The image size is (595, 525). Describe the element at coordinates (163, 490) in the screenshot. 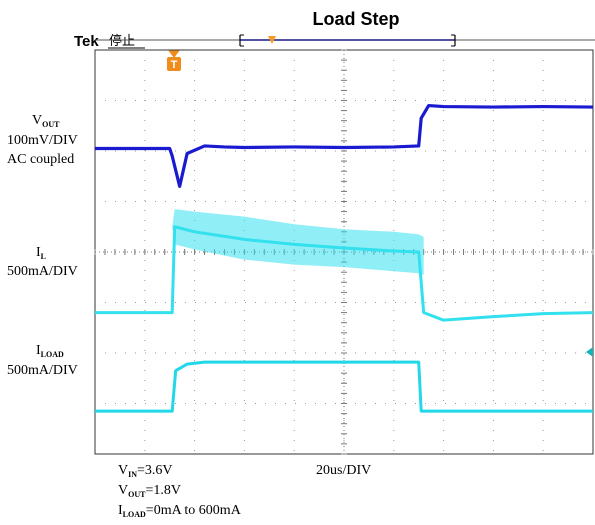

I see `cond-vout-value: =1.8V` at that location.